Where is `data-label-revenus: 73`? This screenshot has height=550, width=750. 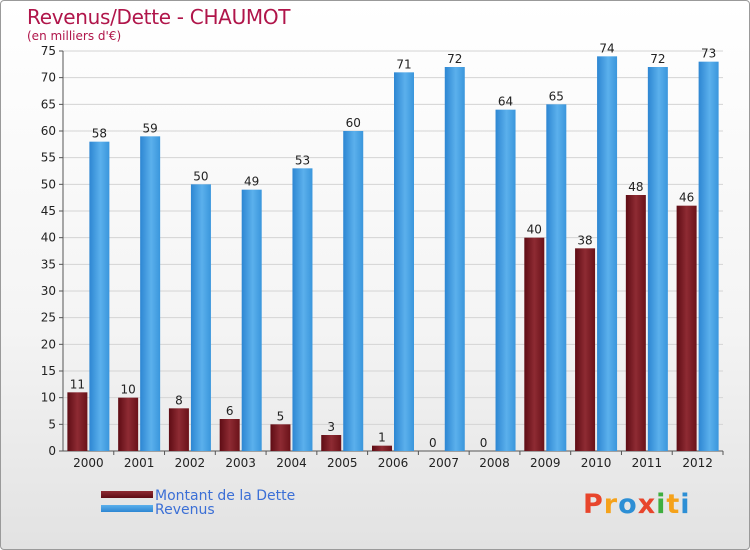 data-label-revenus: 73 is located at coordinates (708, 54).